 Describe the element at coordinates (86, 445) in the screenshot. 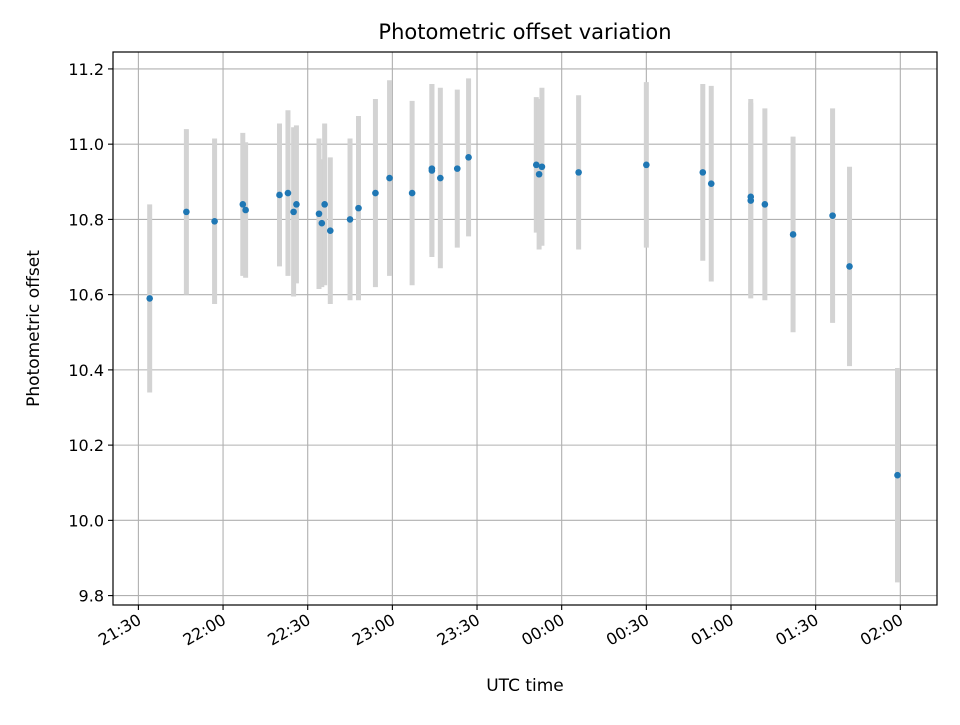

I see `y-tick-label: 10.2` at that location.